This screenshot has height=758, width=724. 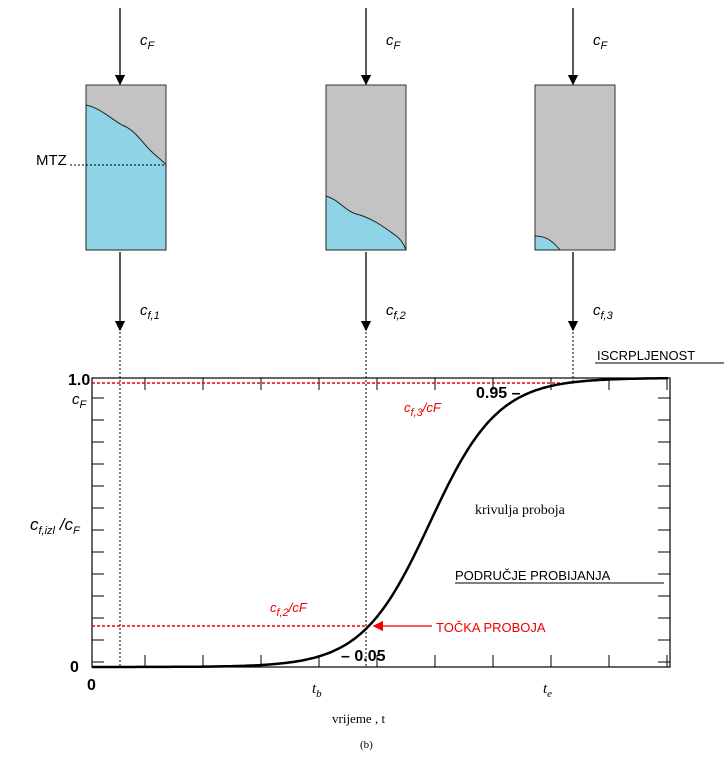 I want to click on breakpoint-label: TOČKA PROBOJA, so click(x=491, y=627).